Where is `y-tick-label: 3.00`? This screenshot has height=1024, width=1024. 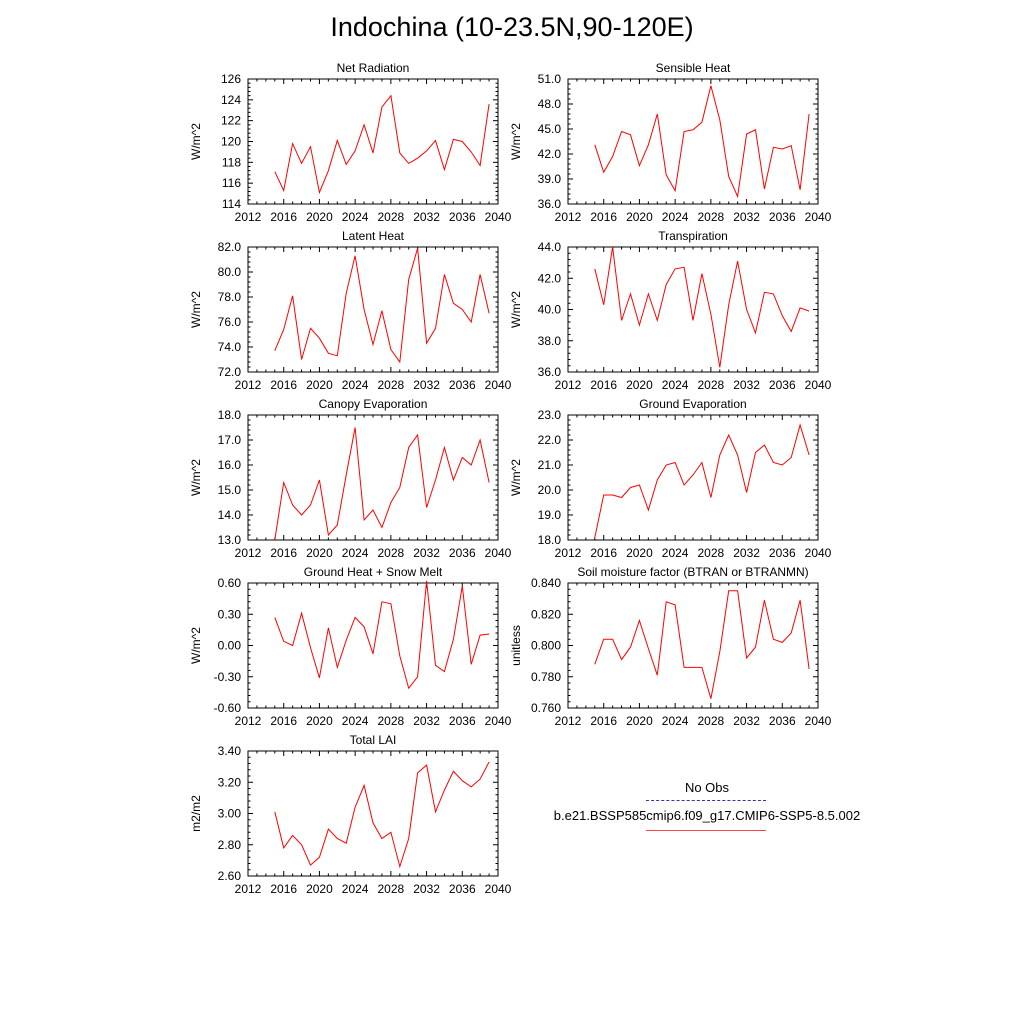
y-tick-label: 3.00 is located at coordinates (230, 814).